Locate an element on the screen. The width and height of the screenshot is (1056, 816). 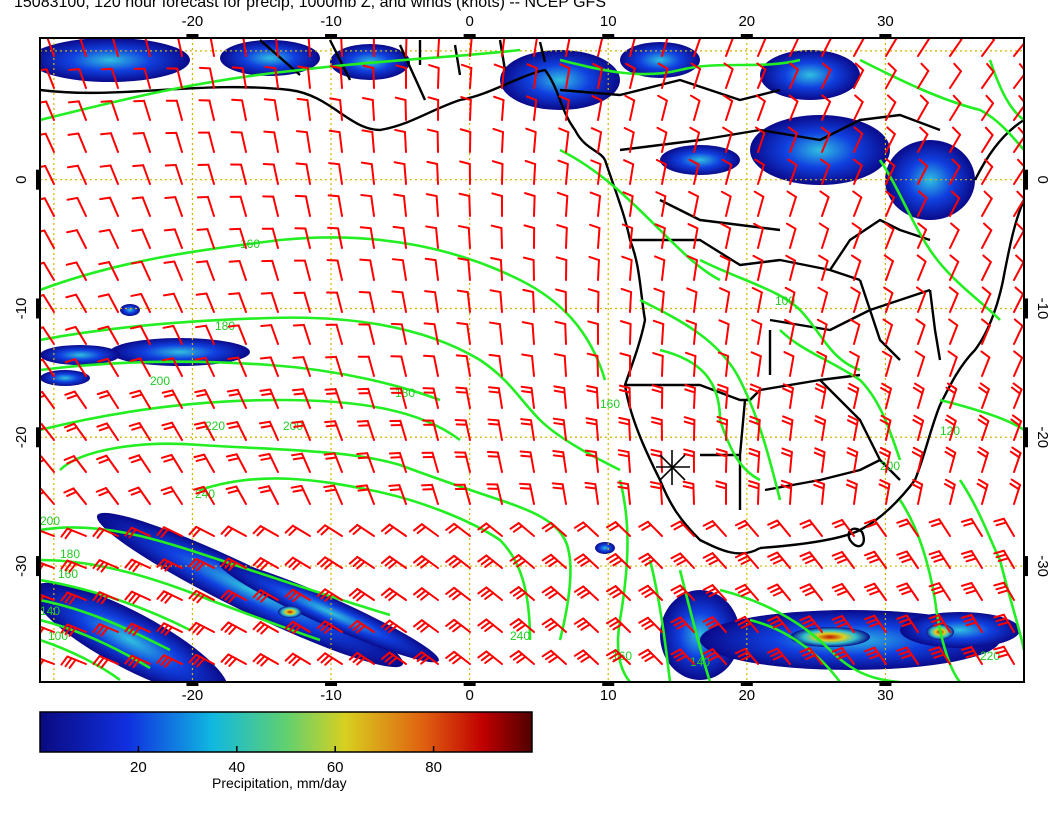
contour-label: 200 is located at coordinates (50, 521).